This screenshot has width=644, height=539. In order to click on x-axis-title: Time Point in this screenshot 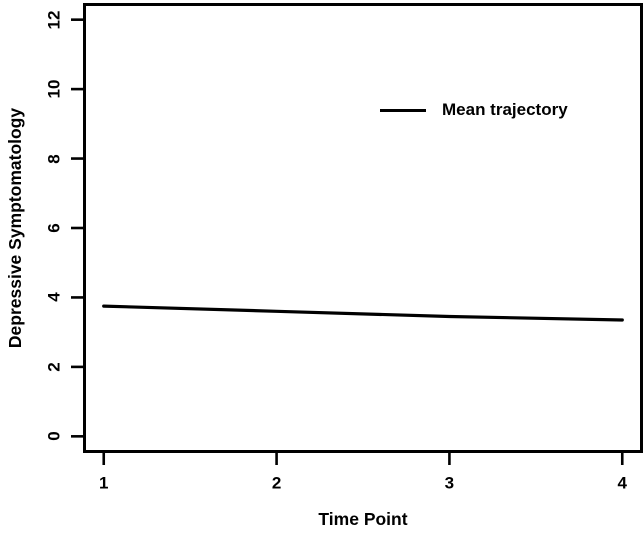, I will do `click(363, 519)`.